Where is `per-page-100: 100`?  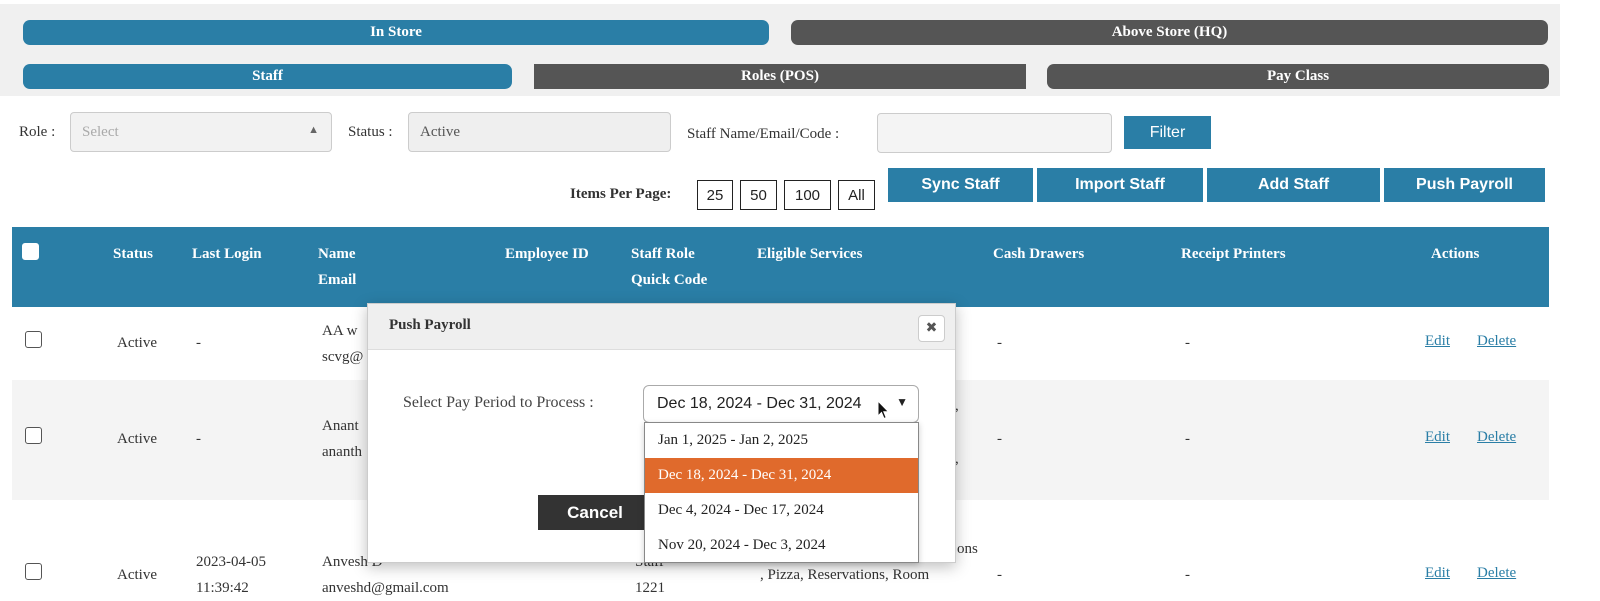
per-page-100: 100 is located at coordinates (807, 195).